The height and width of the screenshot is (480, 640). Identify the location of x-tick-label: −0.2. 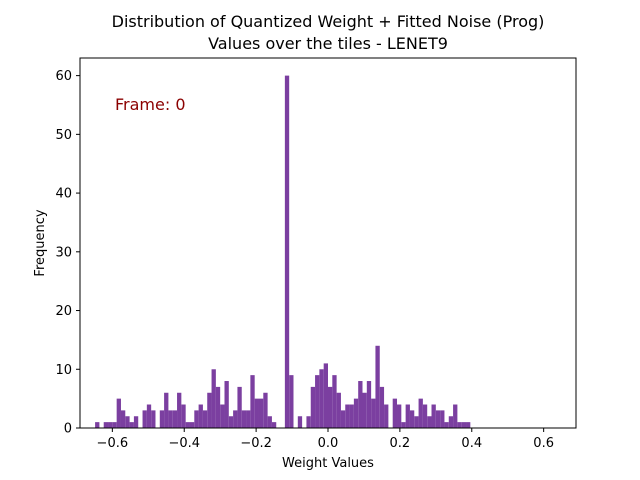
(256, 443).